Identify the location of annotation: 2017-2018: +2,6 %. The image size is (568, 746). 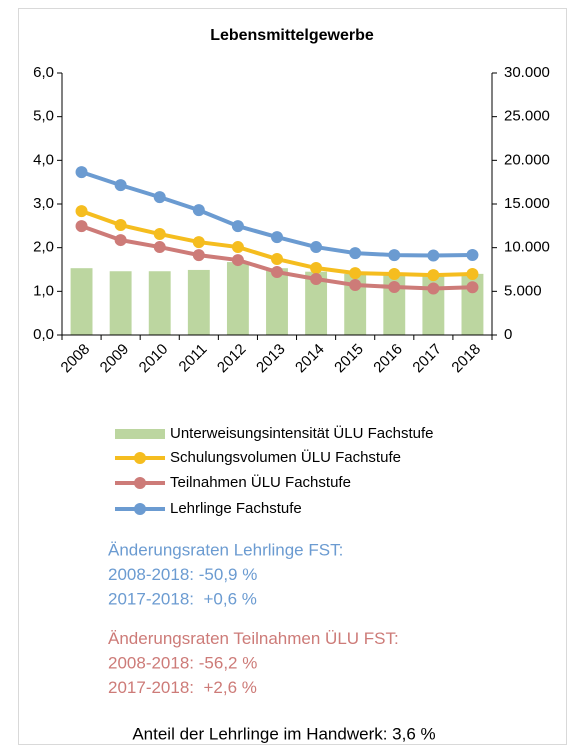
(182, 687).